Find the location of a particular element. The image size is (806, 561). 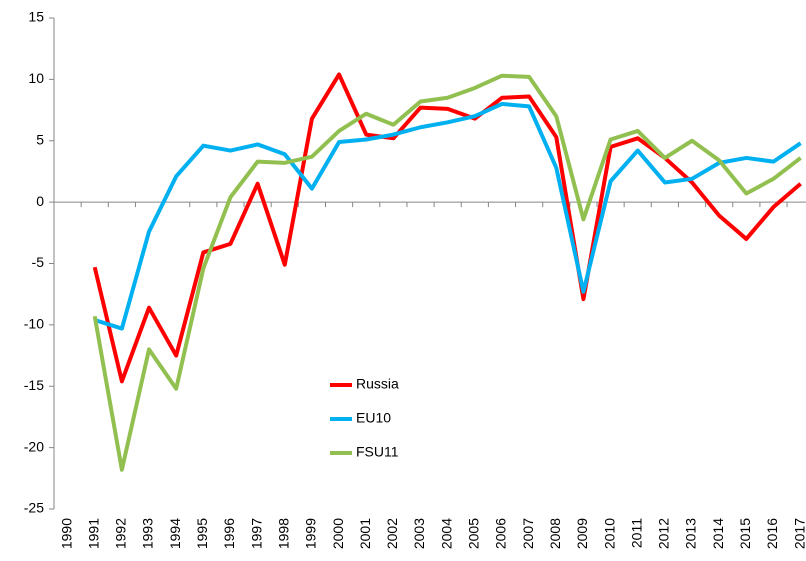

x-tick-label: 2013 is located at coordinates (691, 533).